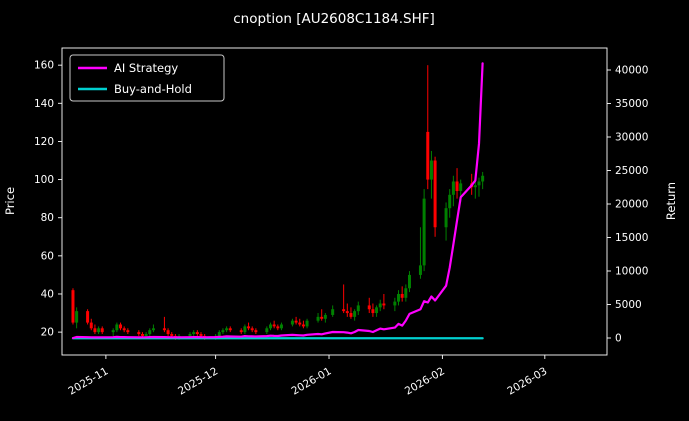 This screenshot has height=421, width=689. Describe the element at coordinates (44, 104) in the screenshot. I see `y-left-tick-label: 140` at that location.